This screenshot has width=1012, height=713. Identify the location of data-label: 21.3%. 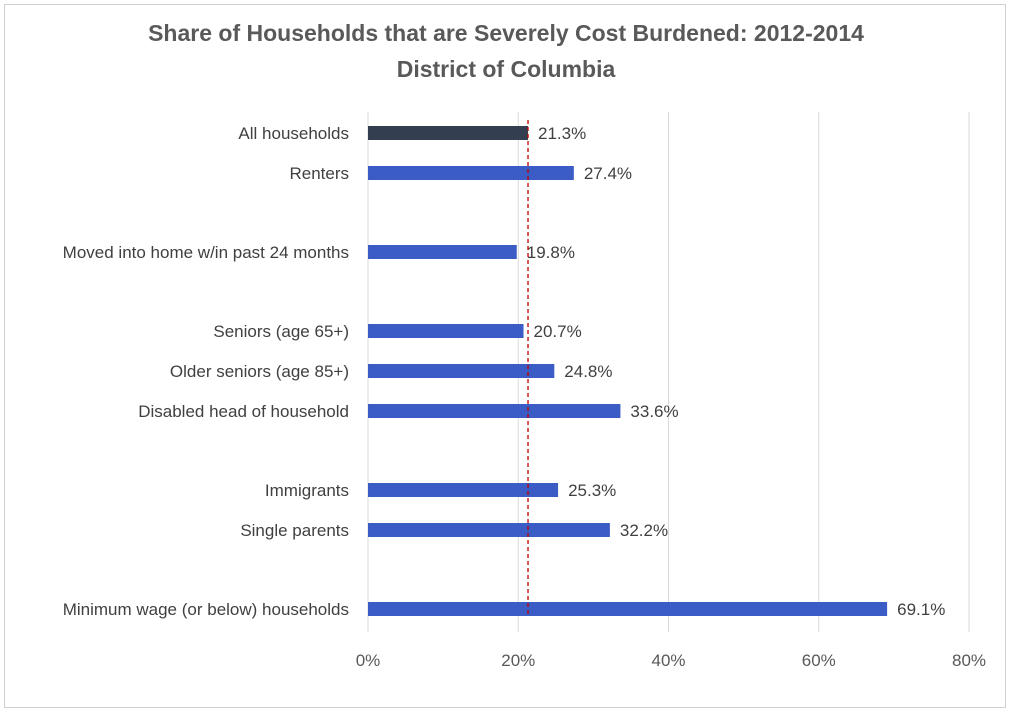
(562, 133).